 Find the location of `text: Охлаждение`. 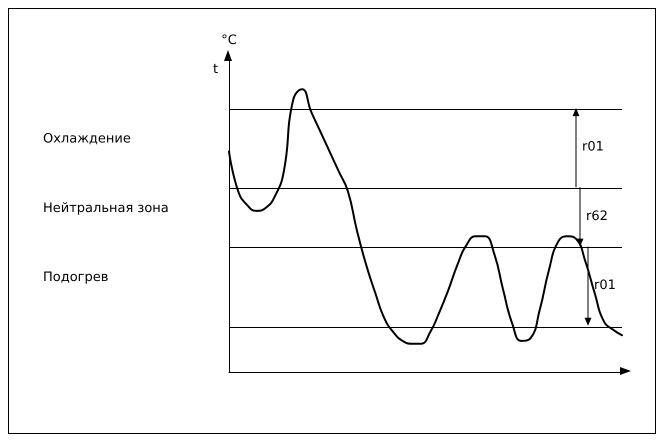

text: Охлаждение is located at coordinates (87, 139).